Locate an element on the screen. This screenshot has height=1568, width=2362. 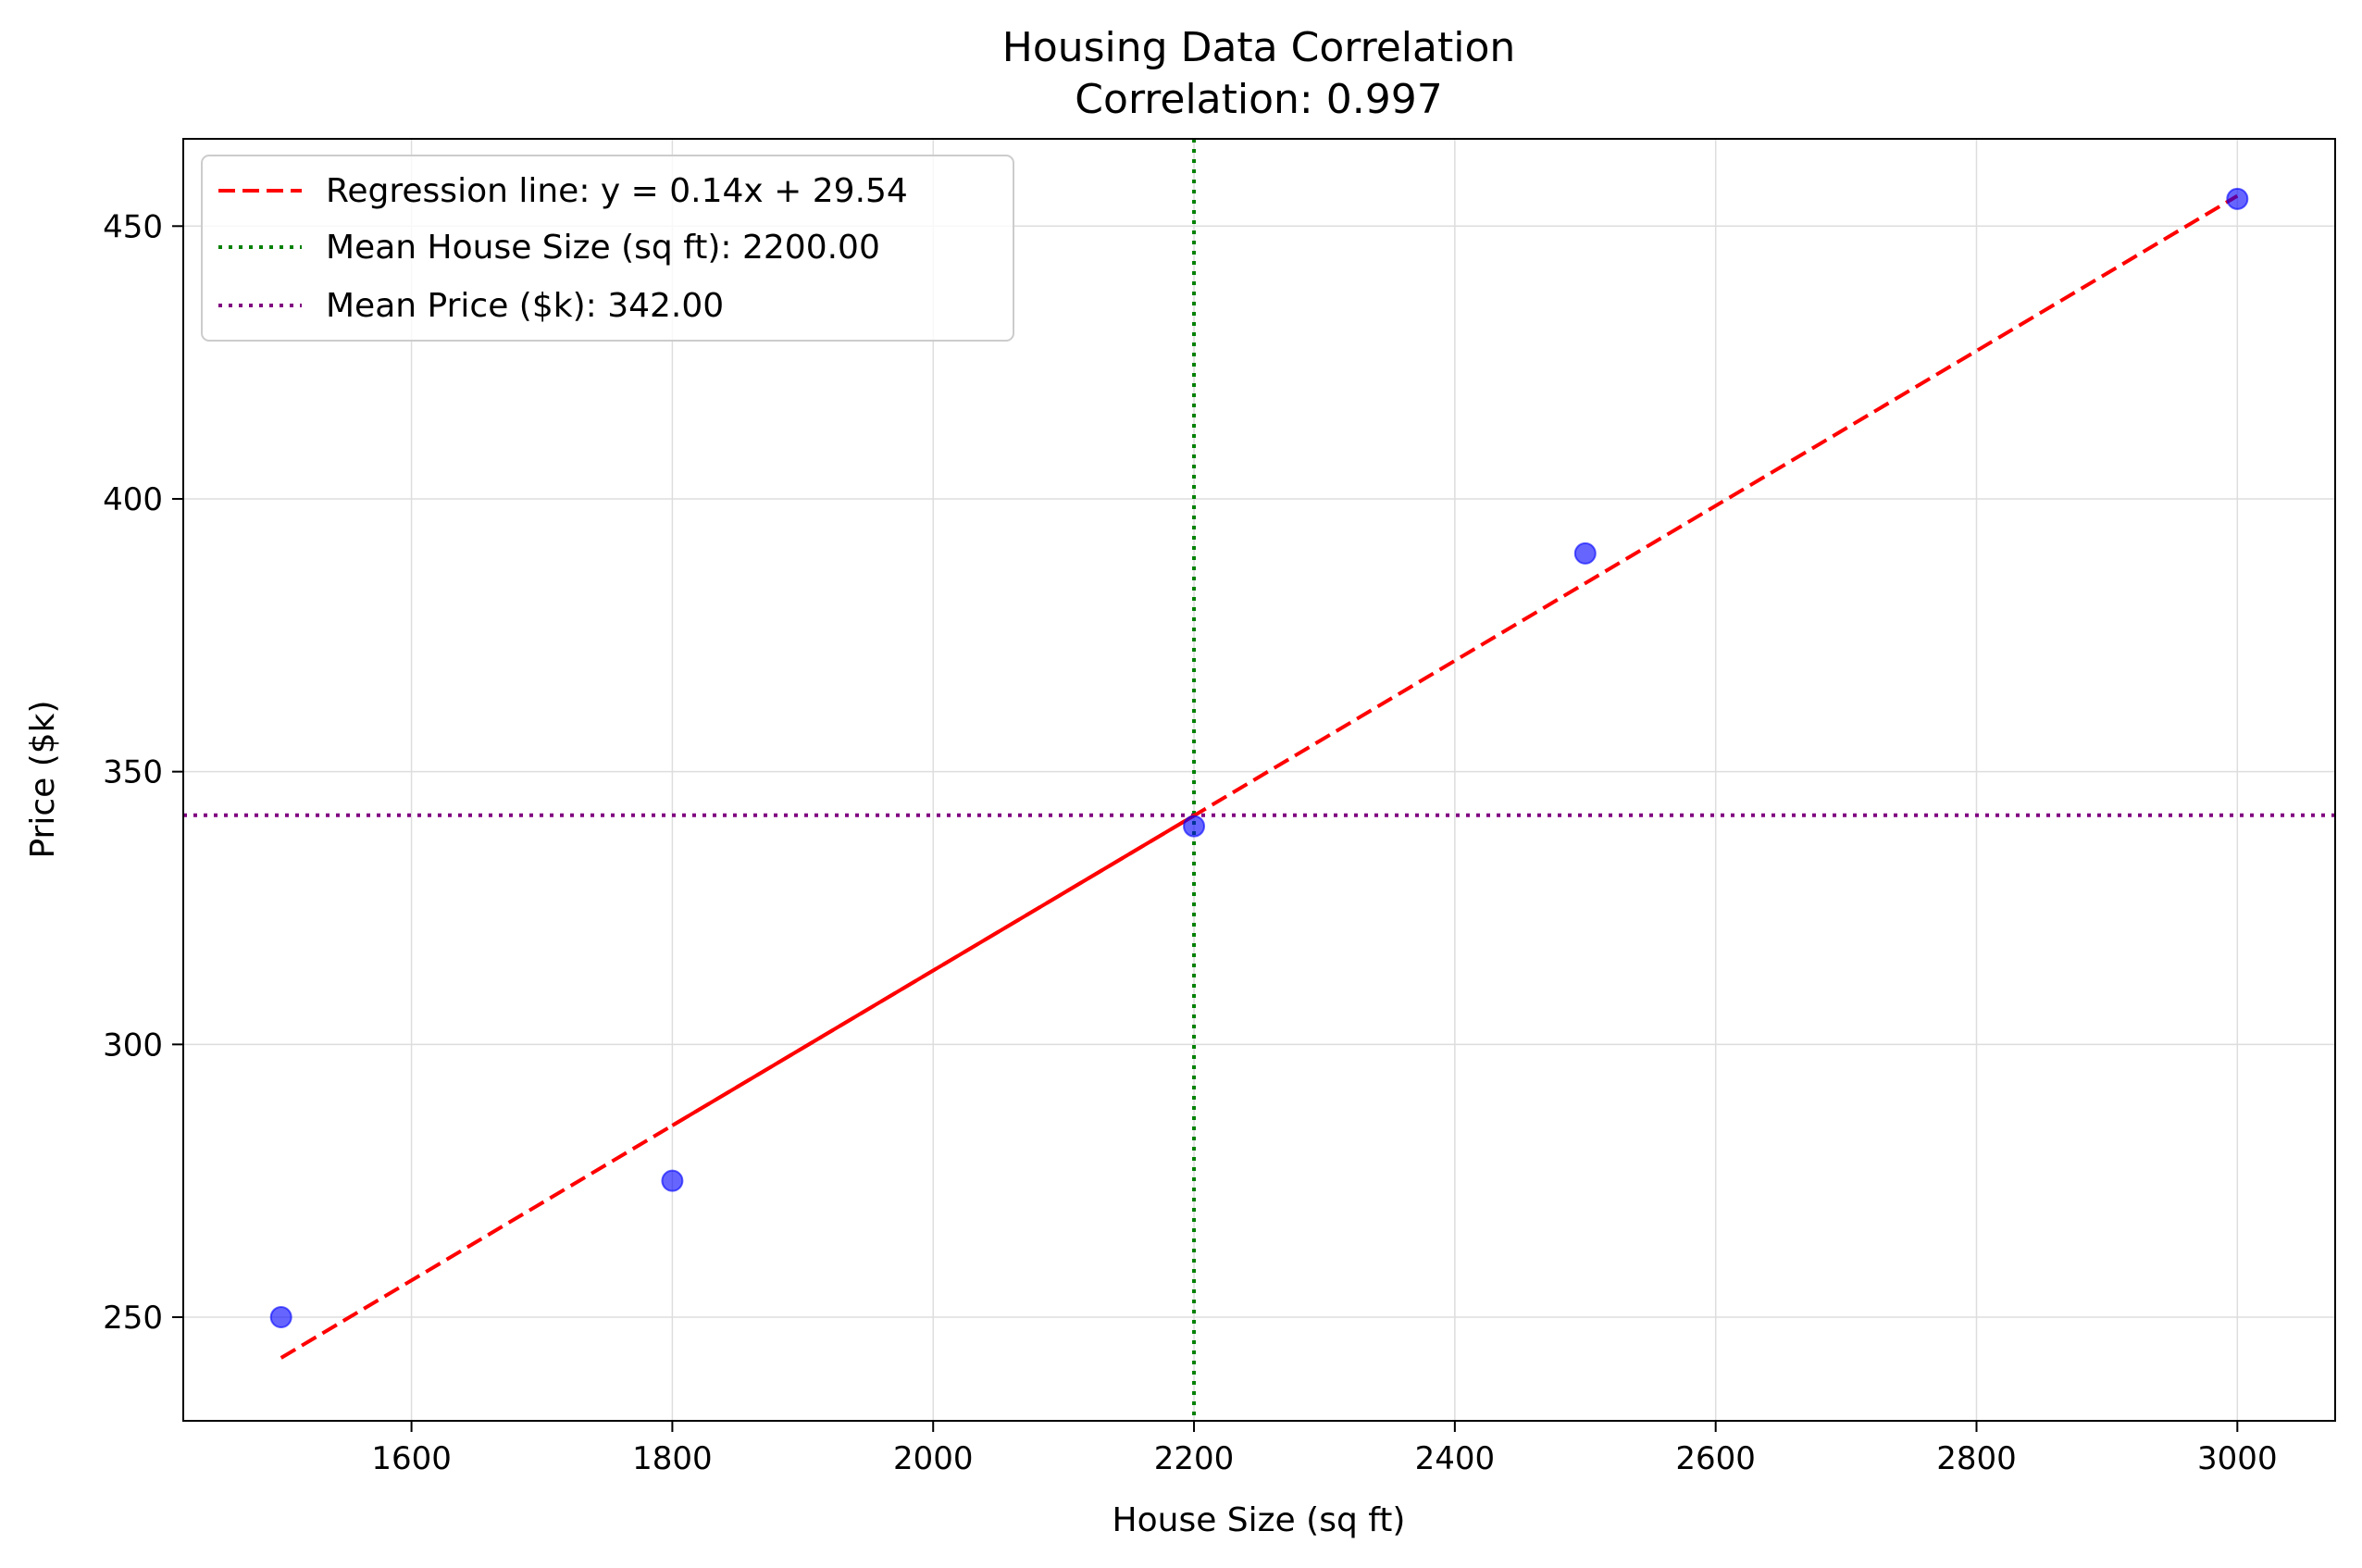
chart-subtitle: Correlation: 0.997 is located at coordinates (1258, 99).